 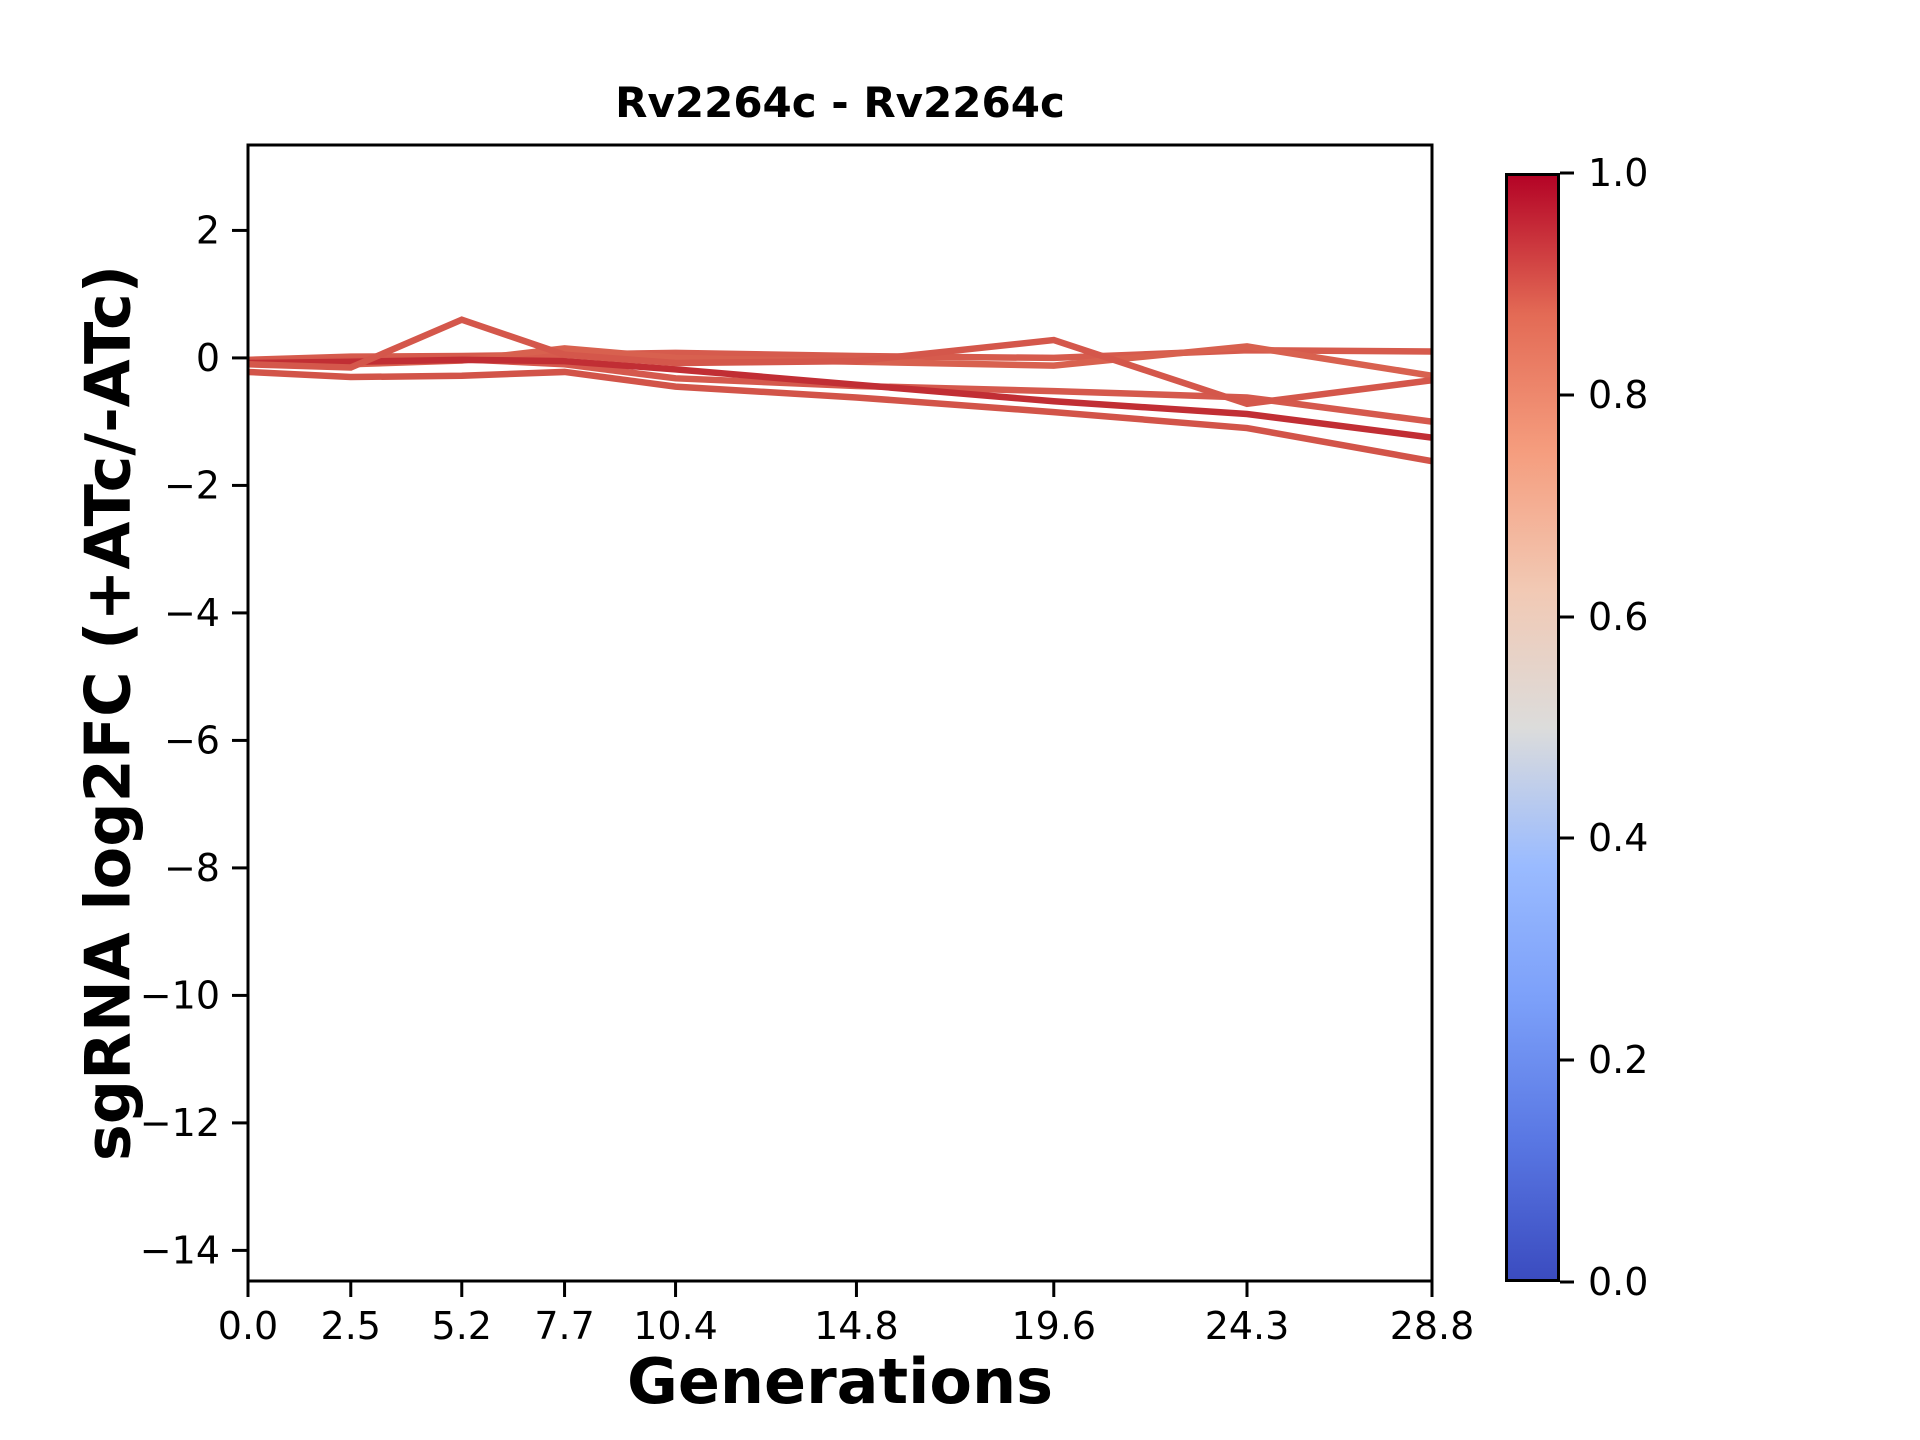 What do you see at coordinates (1532, 727) in the screenshot?
I see `colorbar` at bounding box center [1532, 727].